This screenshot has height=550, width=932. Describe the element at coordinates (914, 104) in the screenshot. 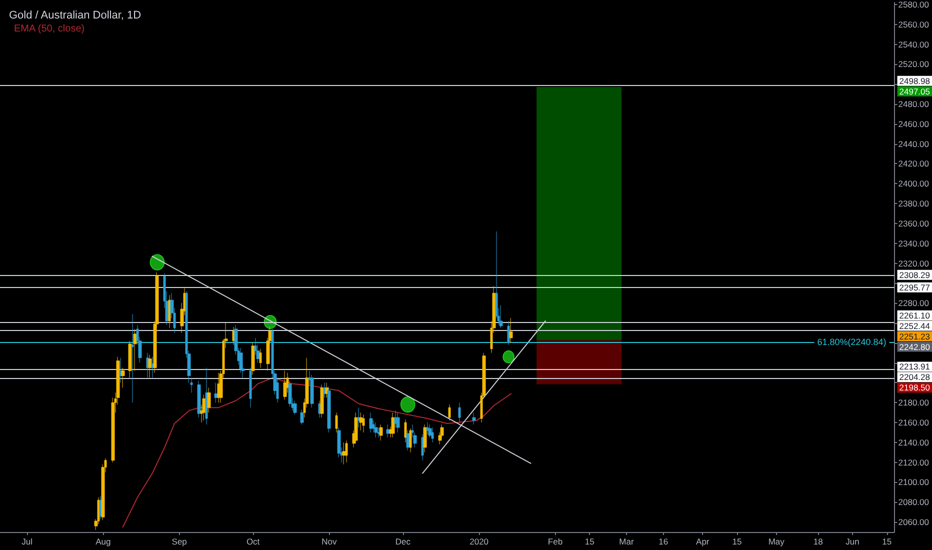

I see `y-tick-label: 2480.00` at that location.